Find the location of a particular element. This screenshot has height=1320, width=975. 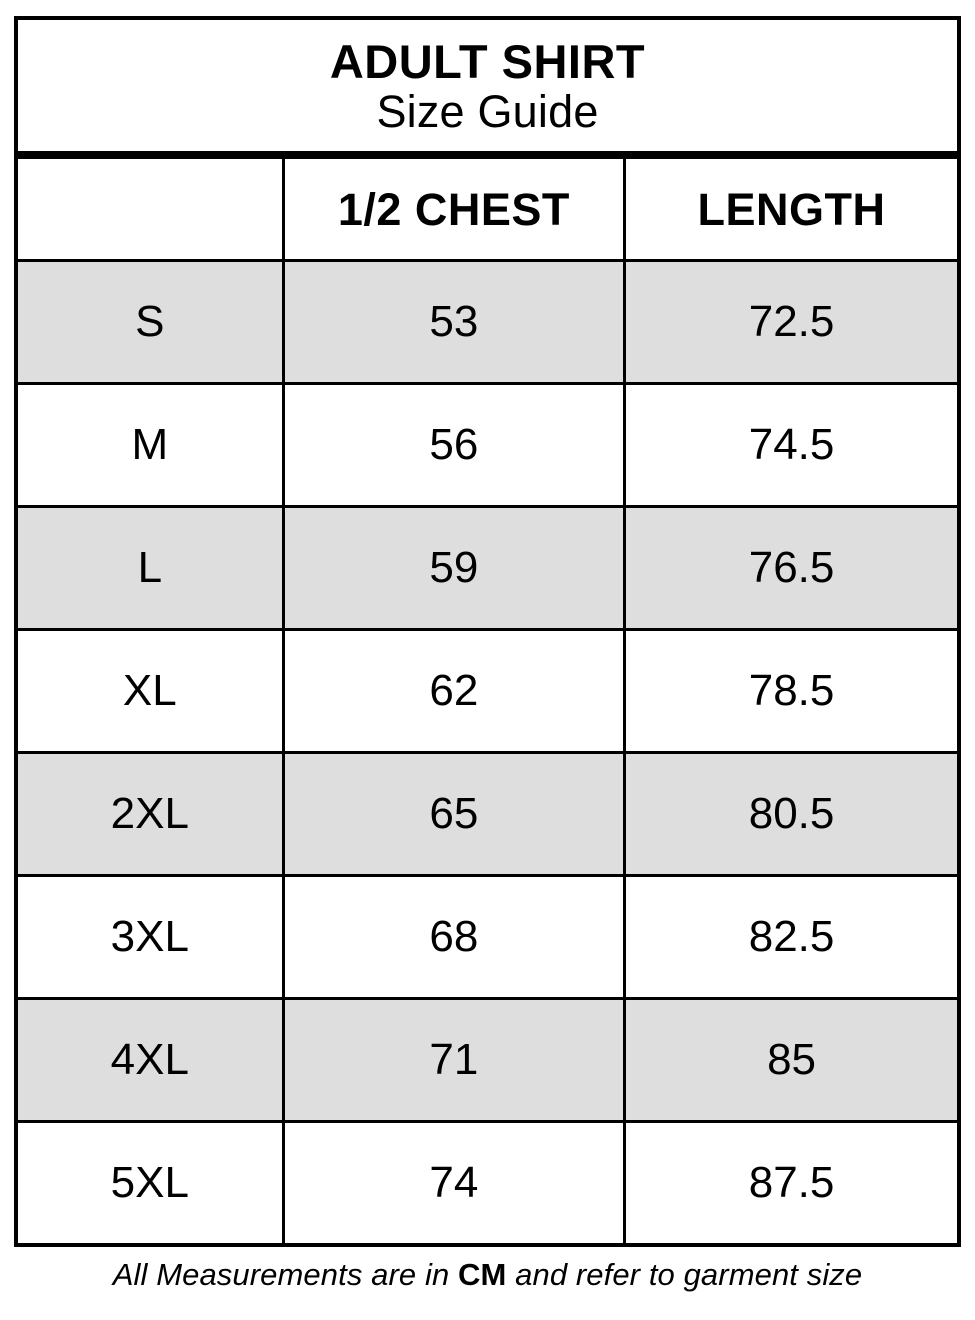

measurement-note-prefix: All Measurements are in is located at coordinates (285, 1274).